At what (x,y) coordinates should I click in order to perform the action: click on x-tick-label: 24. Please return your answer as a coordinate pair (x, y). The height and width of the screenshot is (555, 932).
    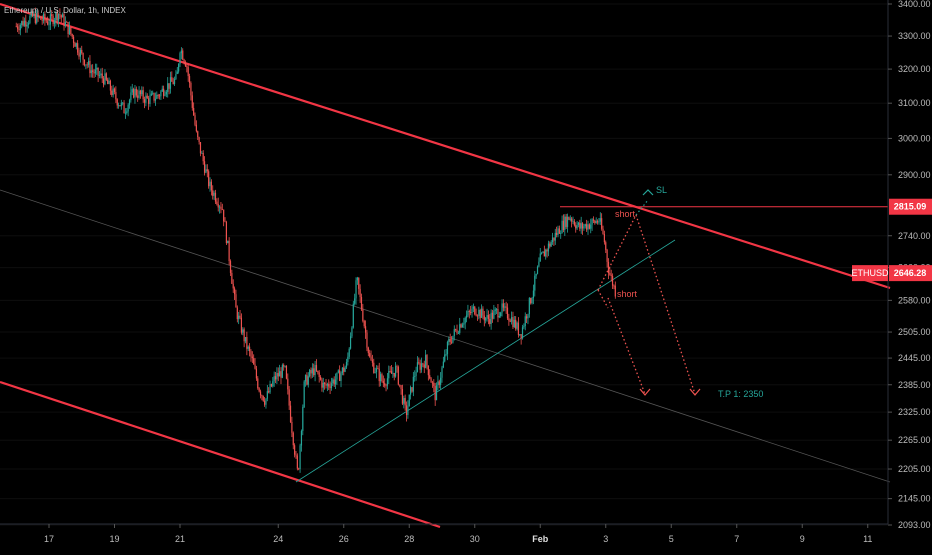
    Looking at the image, I should click on (278, 539).